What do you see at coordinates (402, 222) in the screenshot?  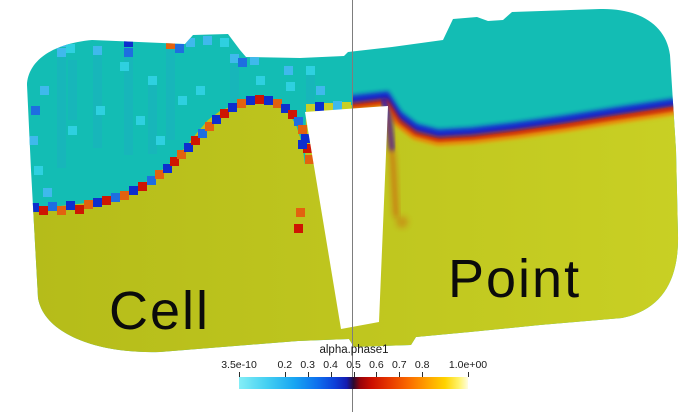 I see `interface-smudge` at bounding box center [402, 222].